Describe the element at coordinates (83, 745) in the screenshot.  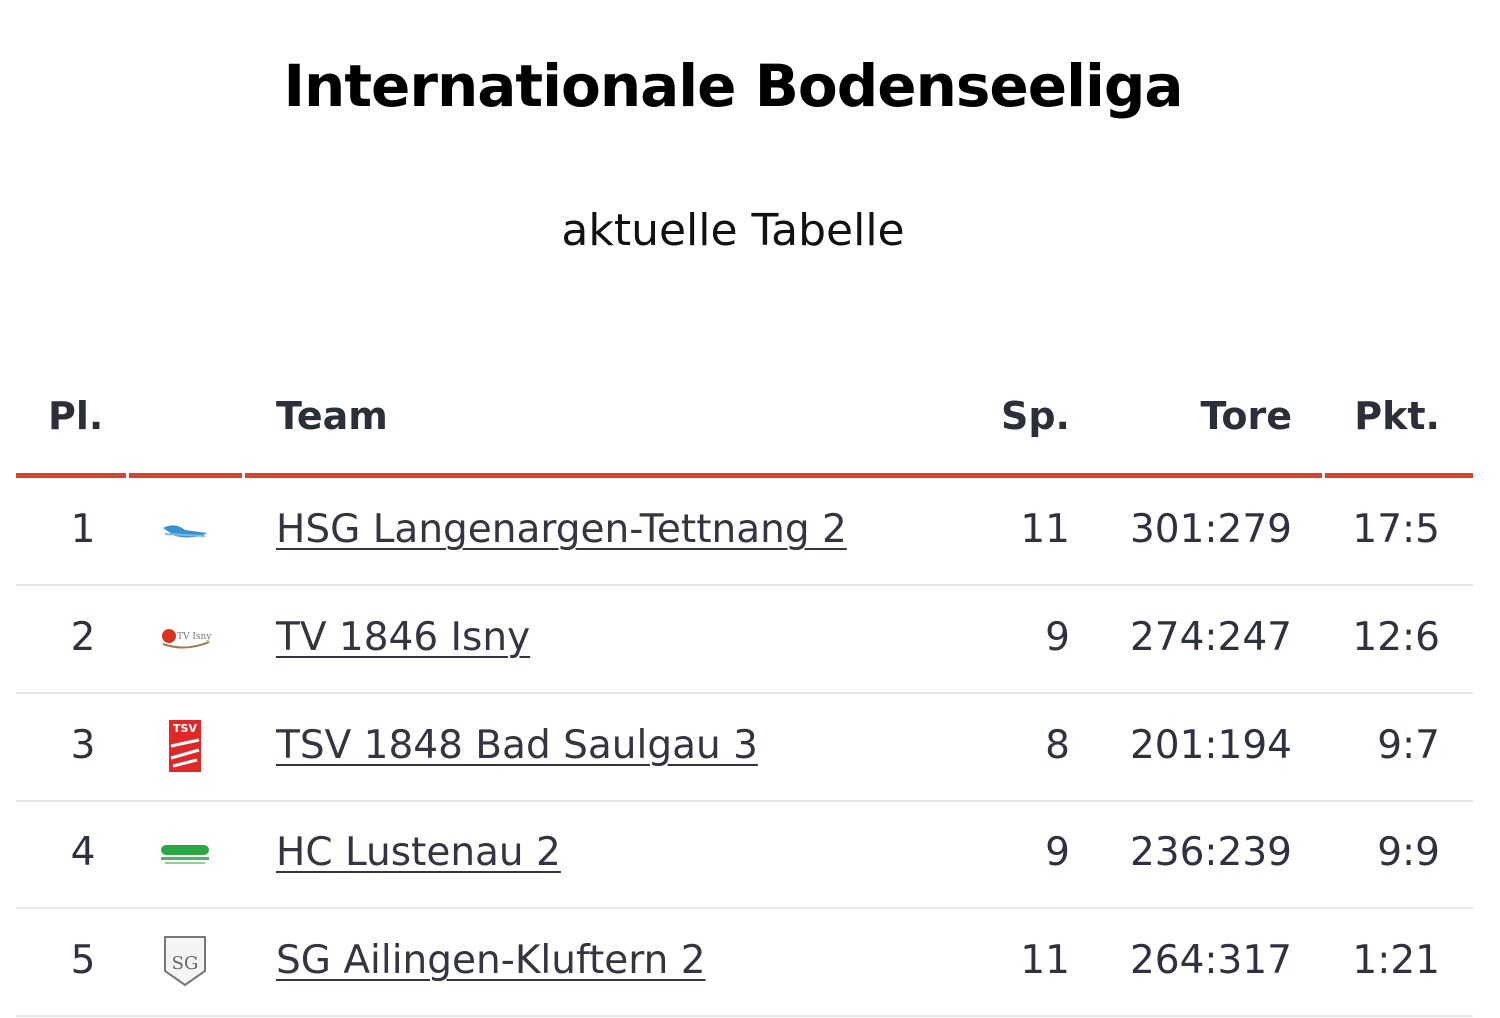
I see `place: 3` at that location.